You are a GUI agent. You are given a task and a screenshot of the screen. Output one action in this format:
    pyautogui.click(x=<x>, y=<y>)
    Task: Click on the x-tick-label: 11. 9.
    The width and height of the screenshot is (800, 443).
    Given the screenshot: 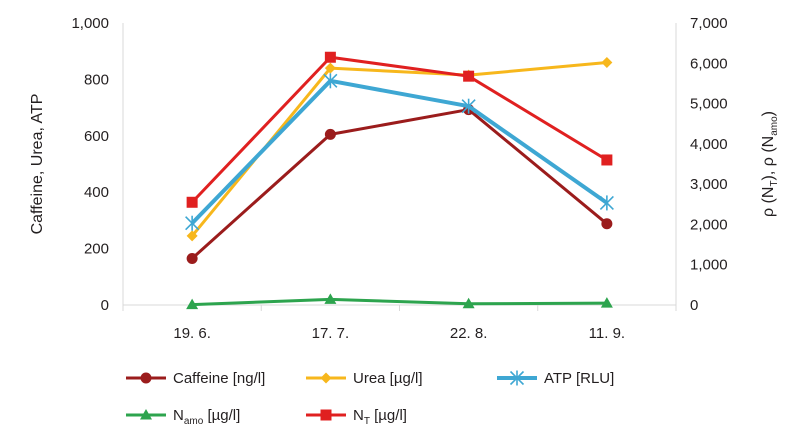 What is the action you would take?
    pyautogui.click(x=607, y=333)
    